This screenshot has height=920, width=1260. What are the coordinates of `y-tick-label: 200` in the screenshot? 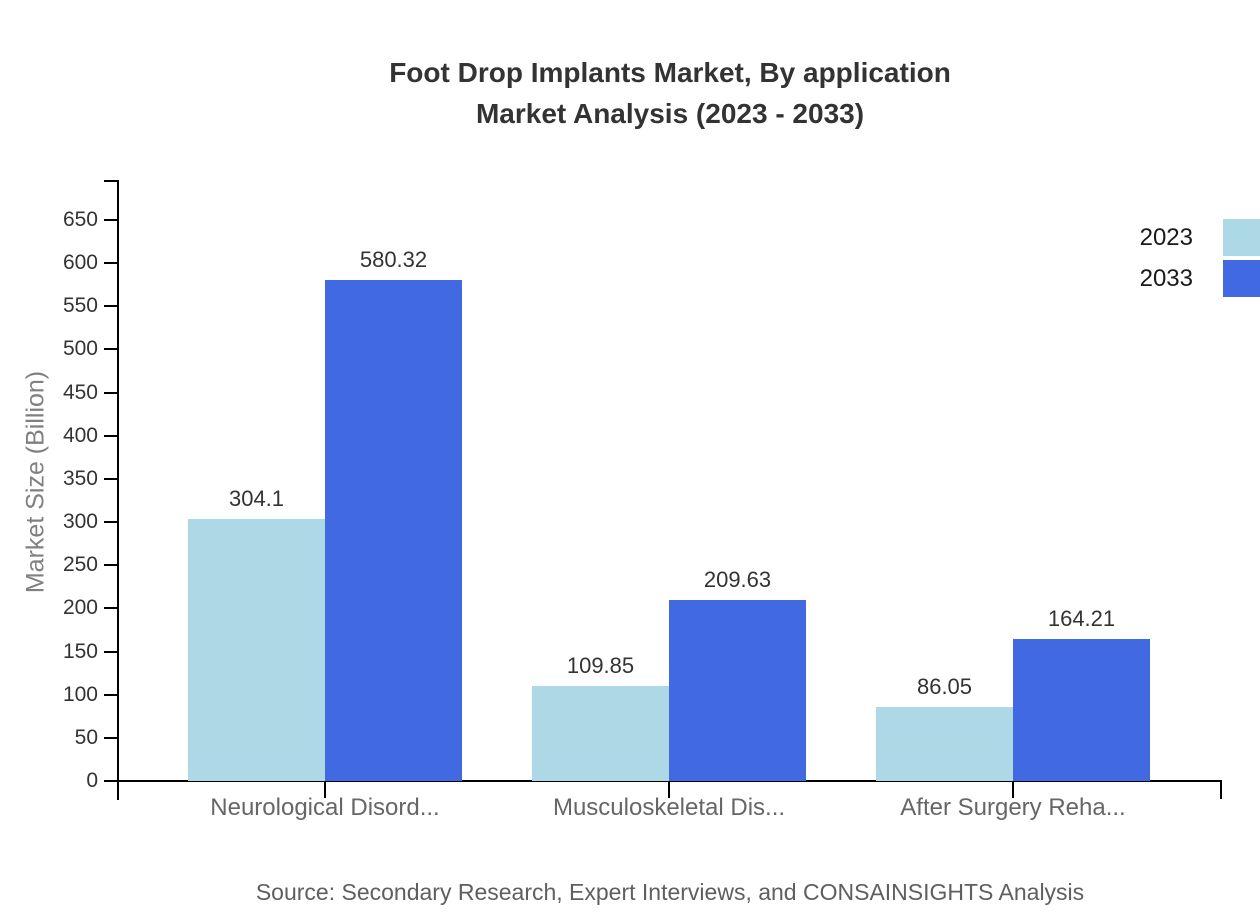 It's located at (80, 608).